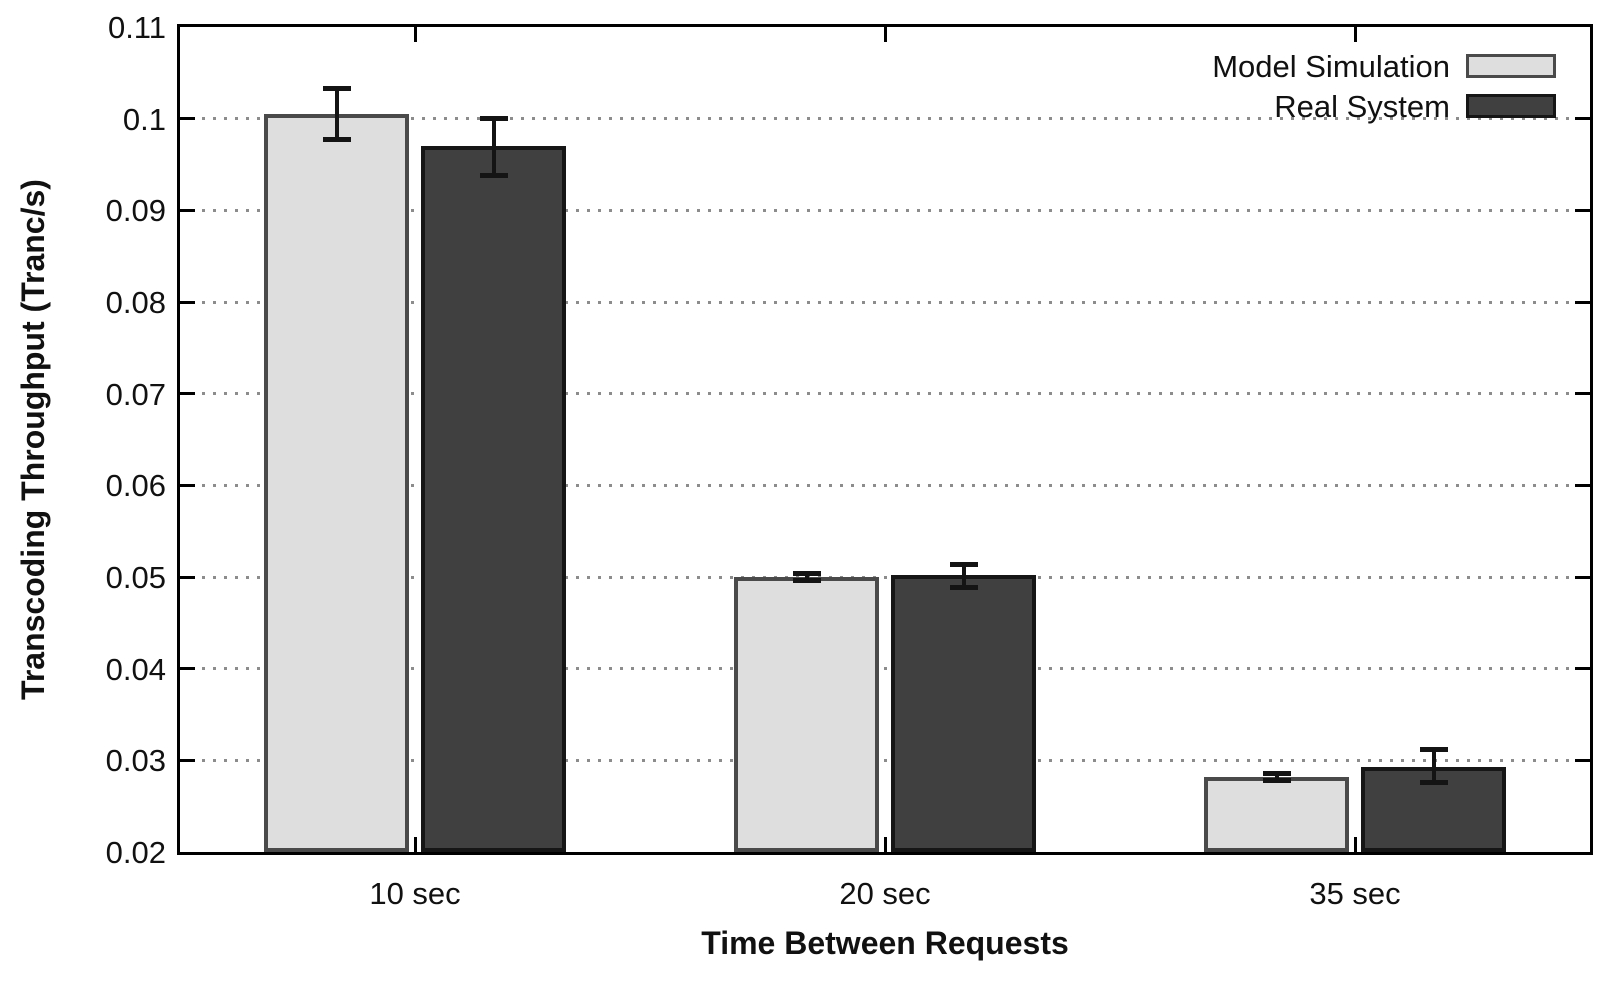 The image size is (1617, 991). What do you see at coordinates (885, 943) in the screenshot?
I see `x-axis-title: Time Between Requests` at bounding box center [885, 943].